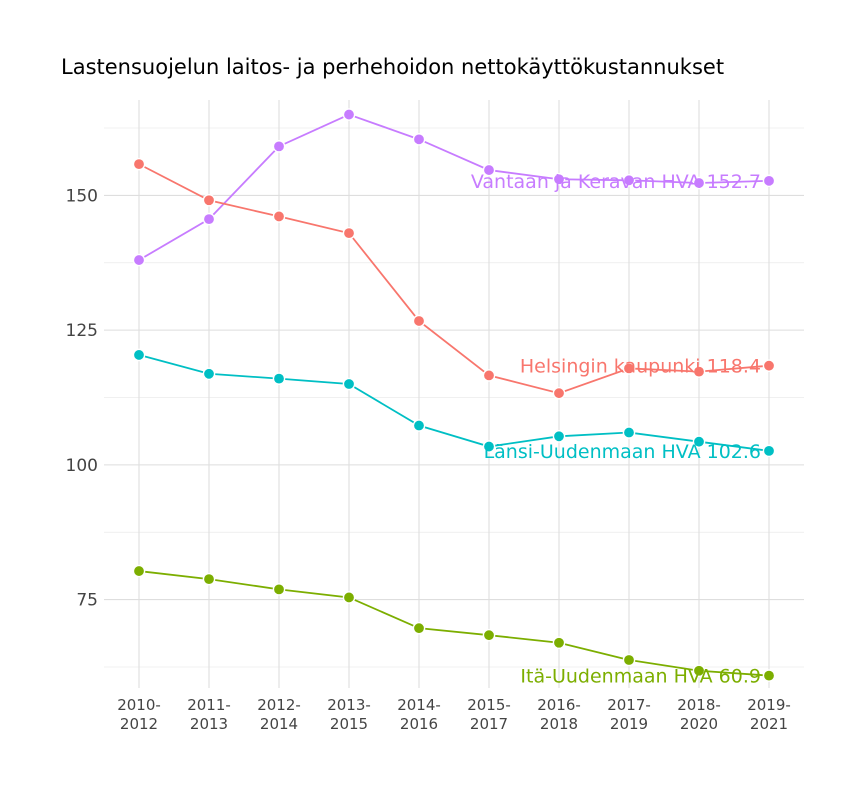  I want to click on x-tick-label: 2015-2017, so click(489, 714).